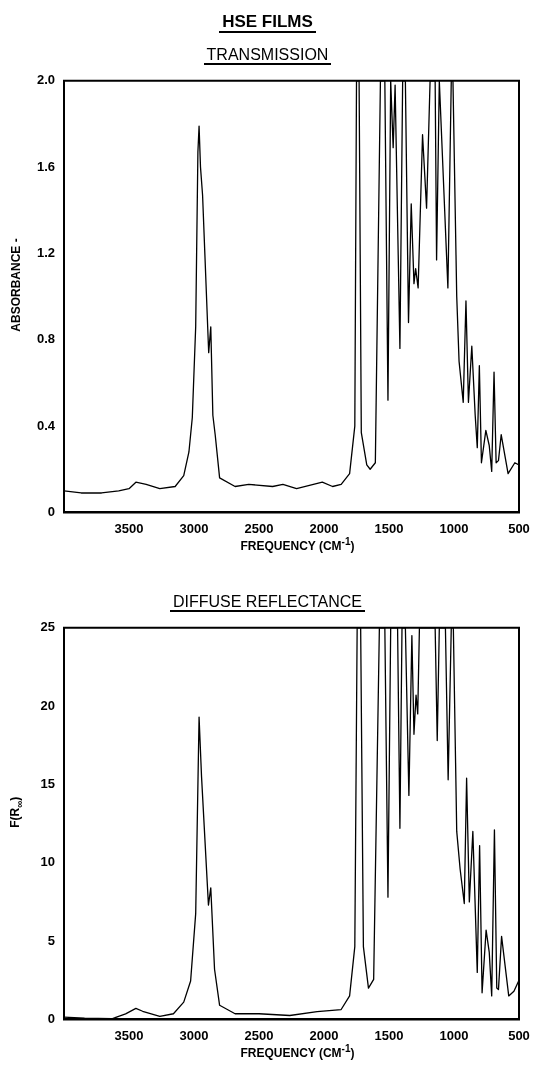  What do you see at coordinates (45, 253) in the screenshot?
I see `y-tick-label: 1.2` at bounding box center [45, 253].